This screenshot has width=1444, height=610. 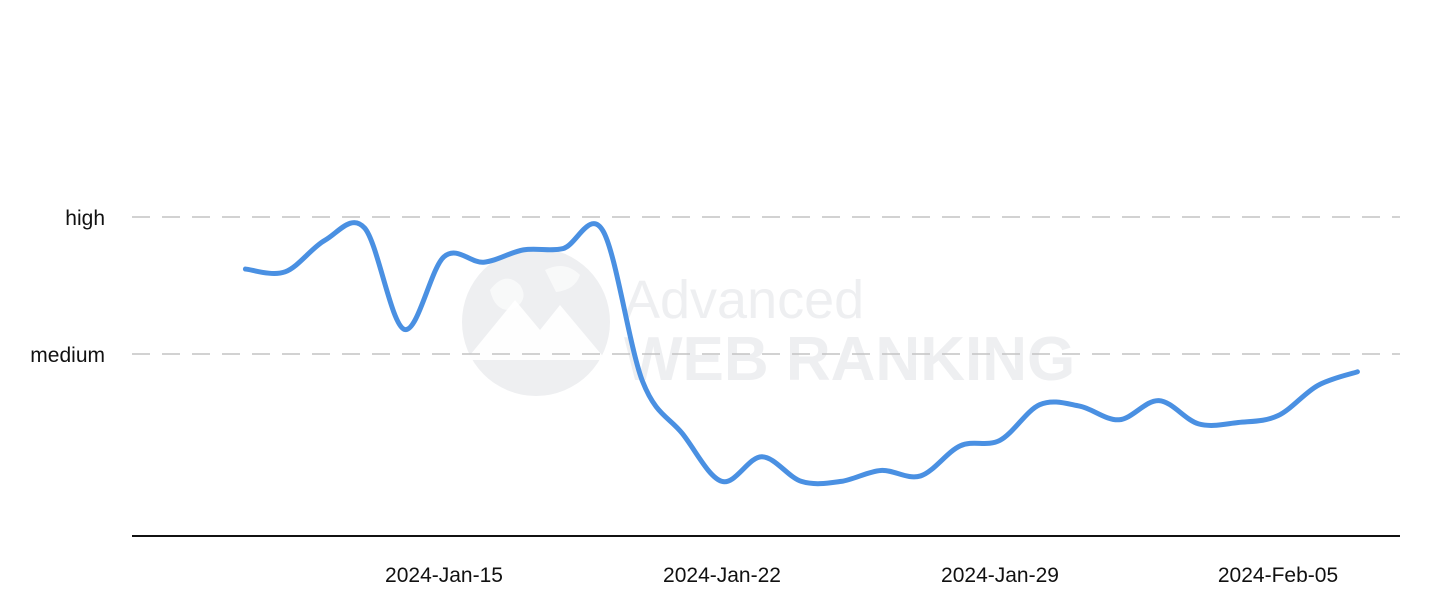 What do you see at coordinates (444, 575) in the screenshot?
I see `x-tick-label: 2024-Jan-15` at bounding box center [444, 575].